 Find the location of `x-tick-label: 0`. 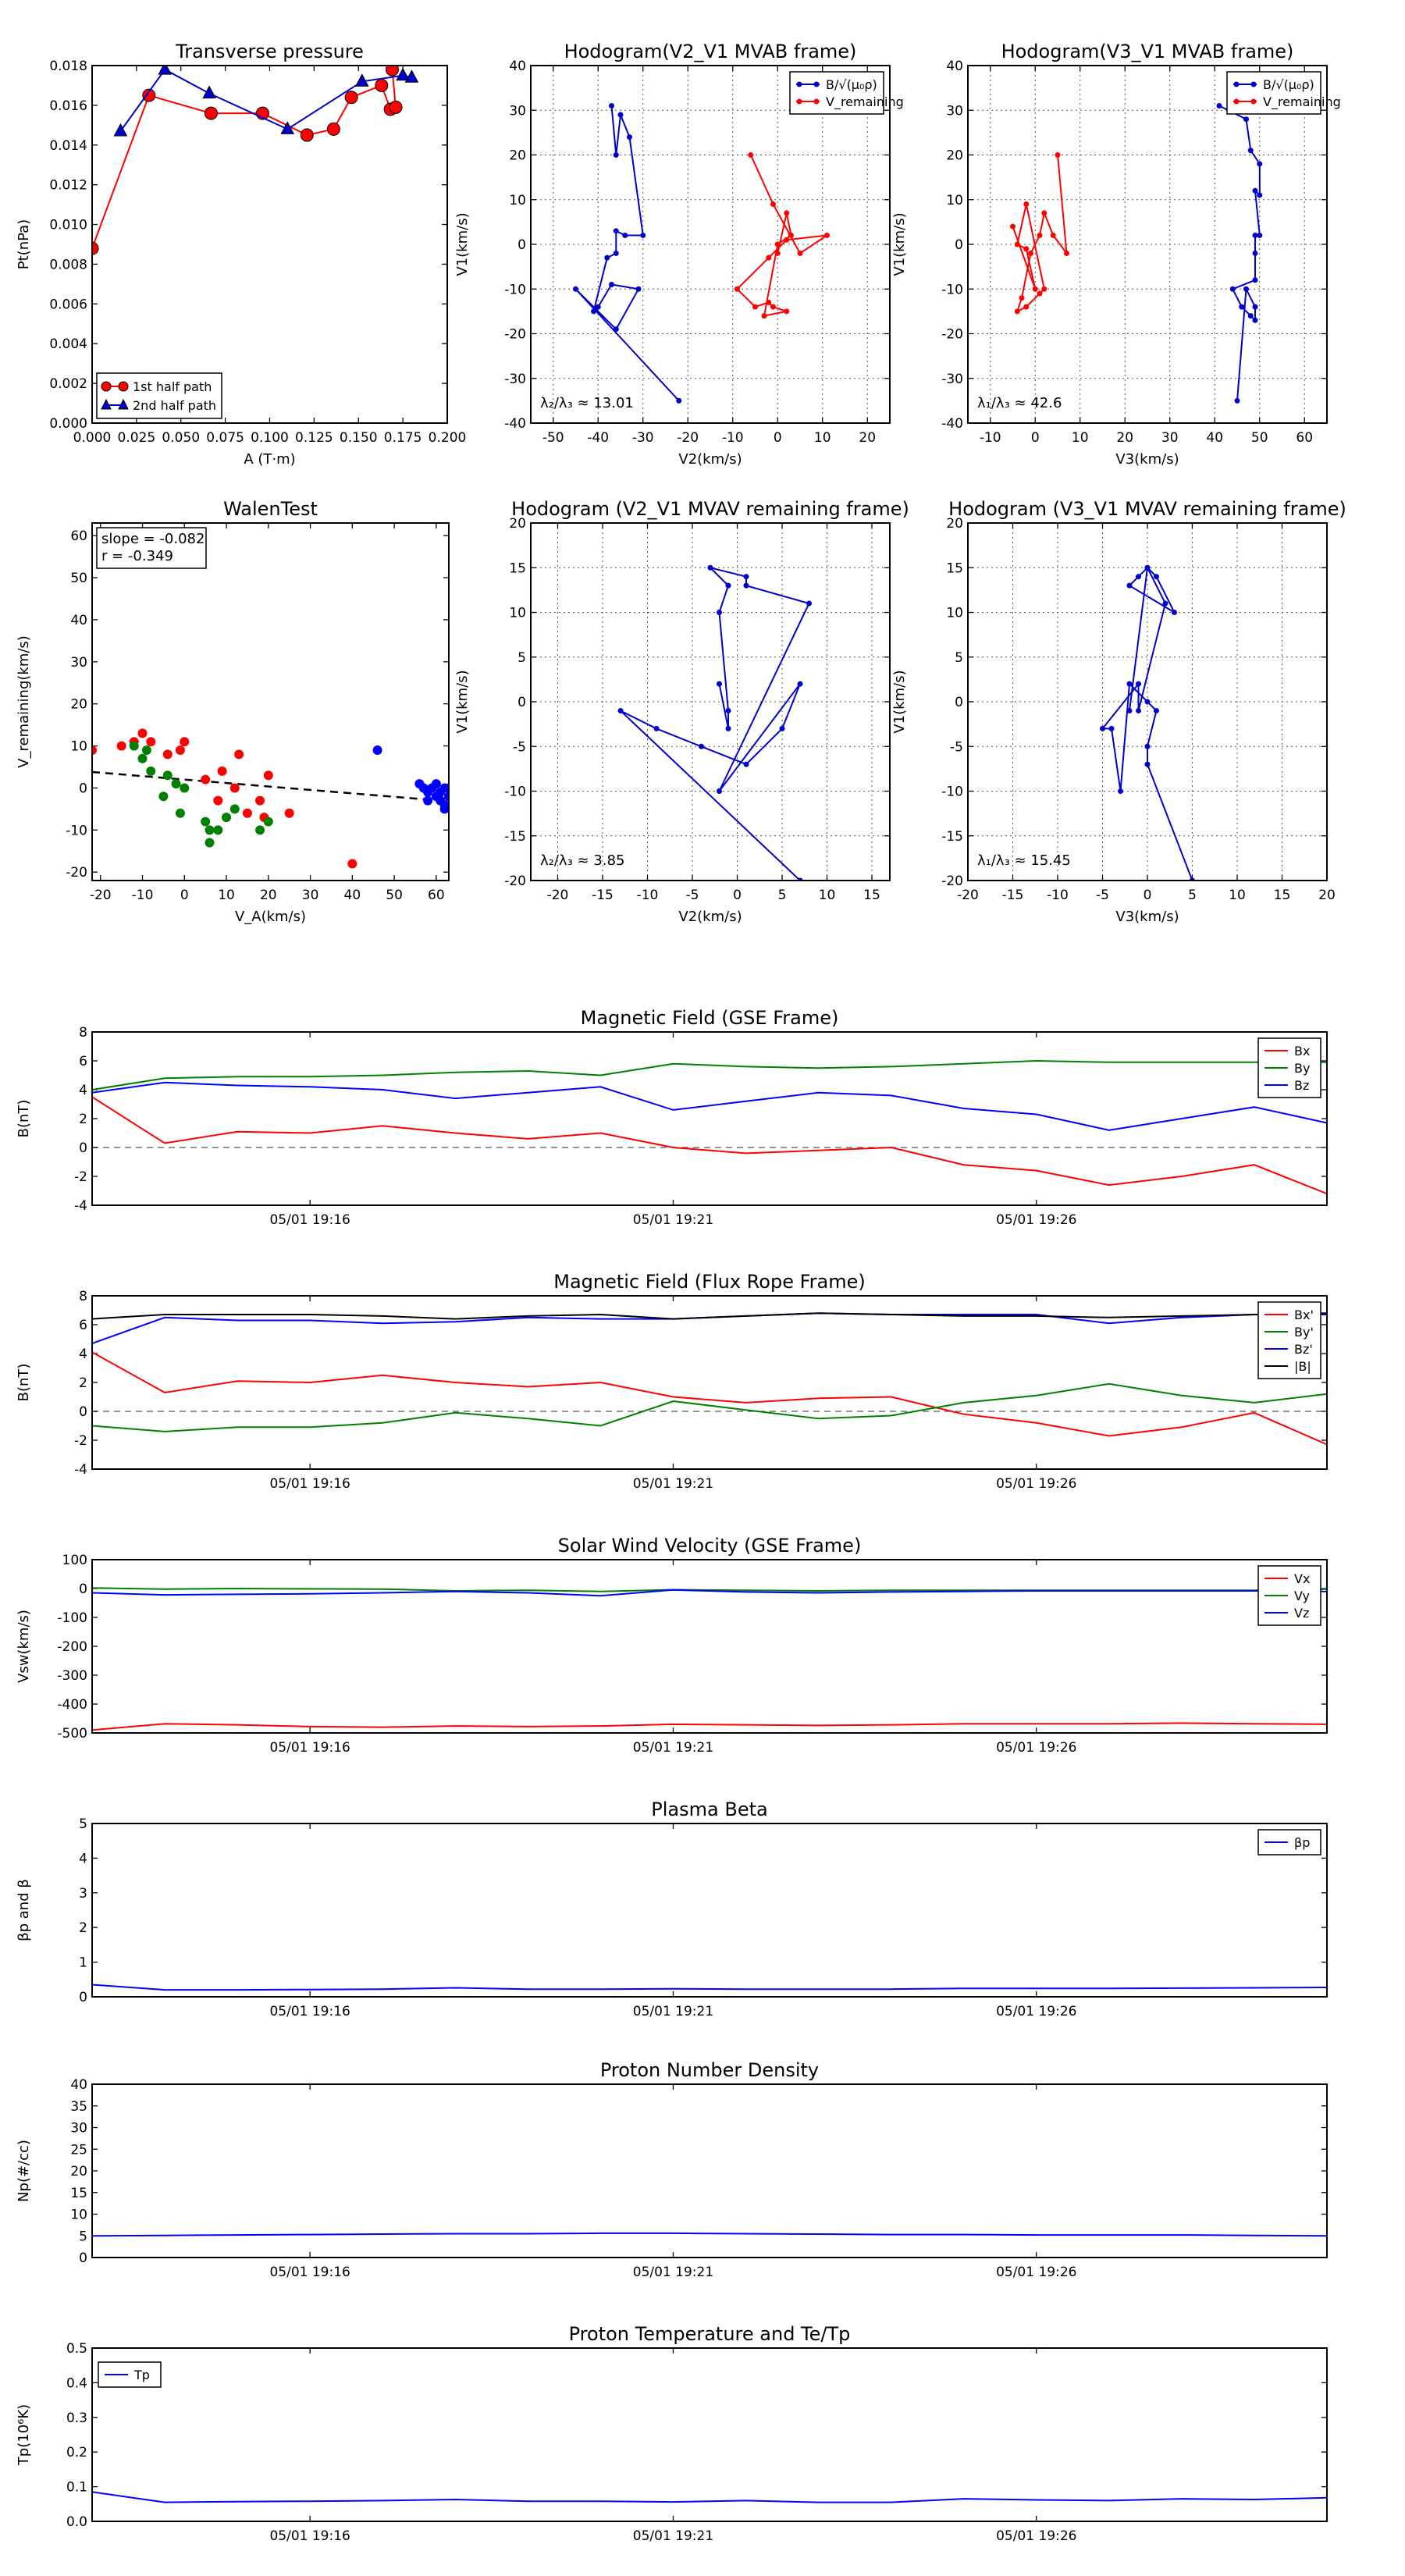

x-tick-label: 0 is located at coordinates (1148, 895).